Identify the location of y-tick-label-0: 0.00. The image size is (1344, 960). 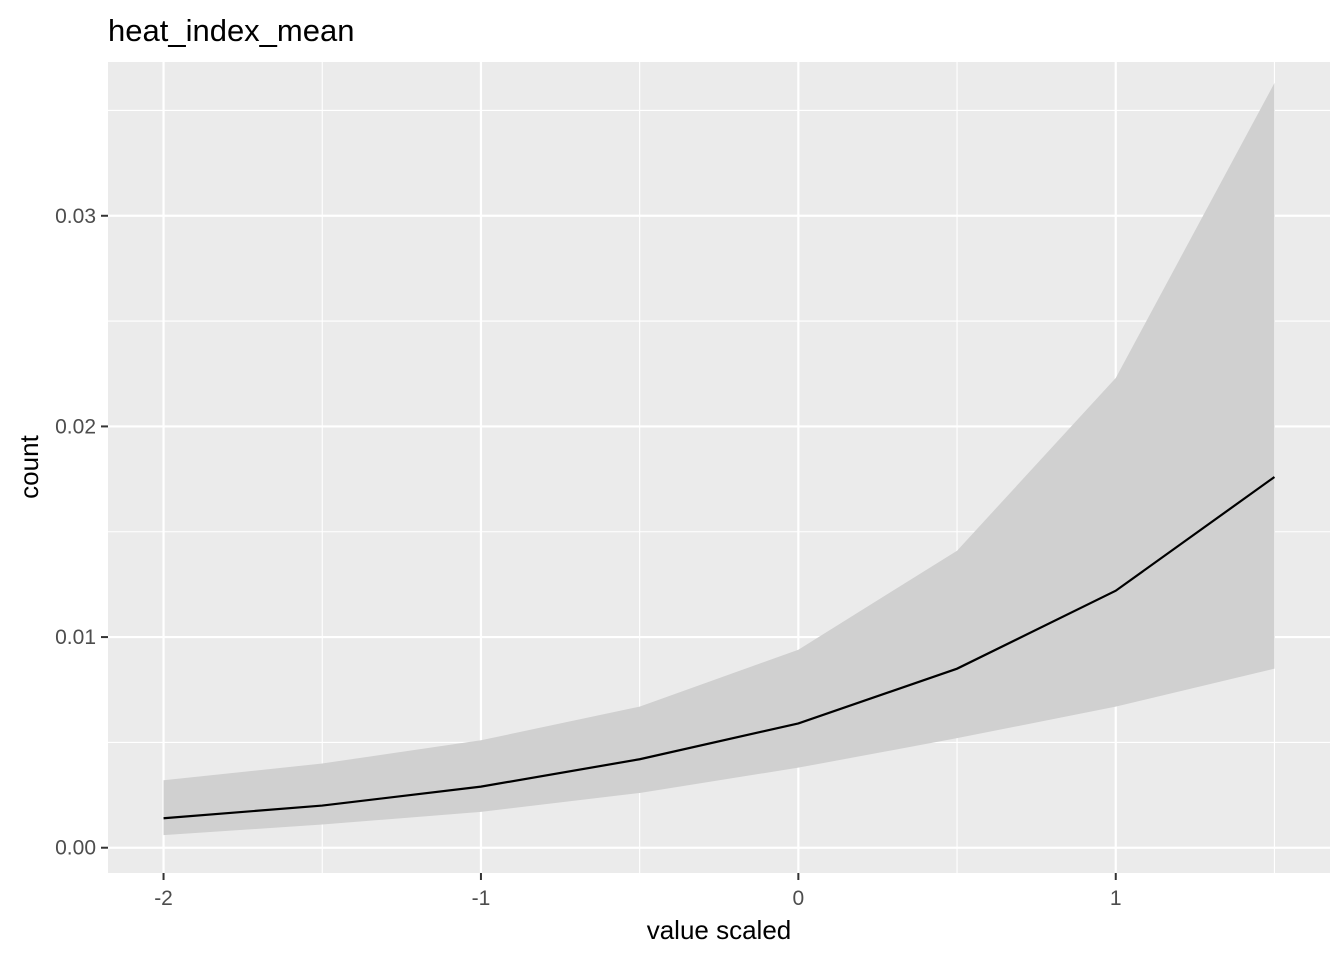
(75, 848).